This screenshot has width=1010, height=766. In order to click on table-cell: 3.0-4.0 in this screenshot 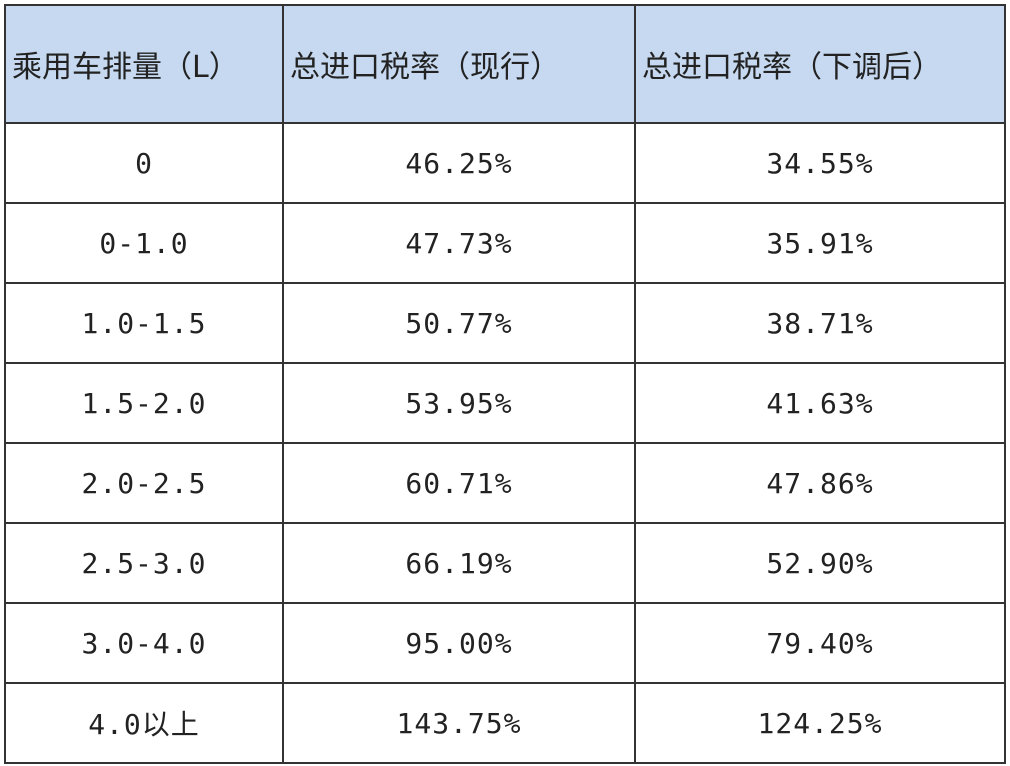, I will do `click(144, 643)`.